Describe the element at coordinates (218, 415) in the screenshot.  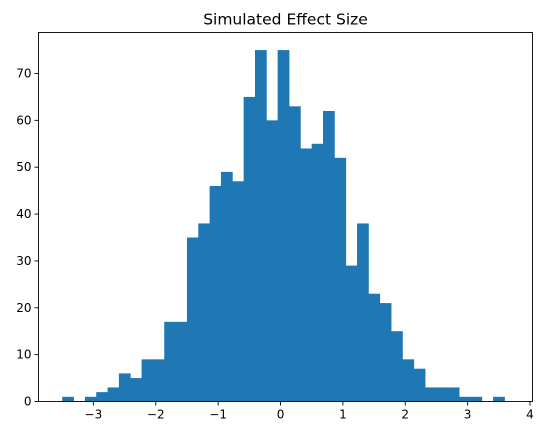
I see `x-tick-label: −1` at that location.